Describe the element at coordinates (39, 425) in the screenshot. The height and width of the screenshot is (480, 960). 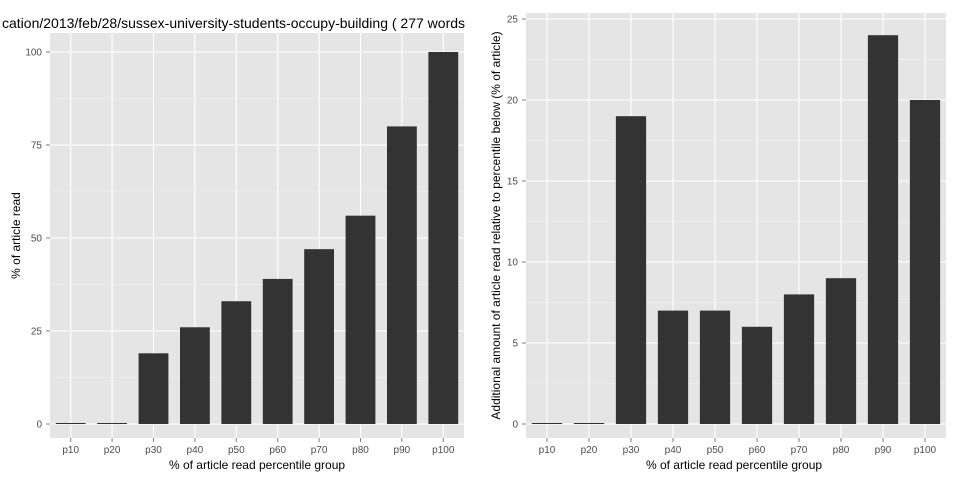
I see `left-y-tick-label: 0` at that location.